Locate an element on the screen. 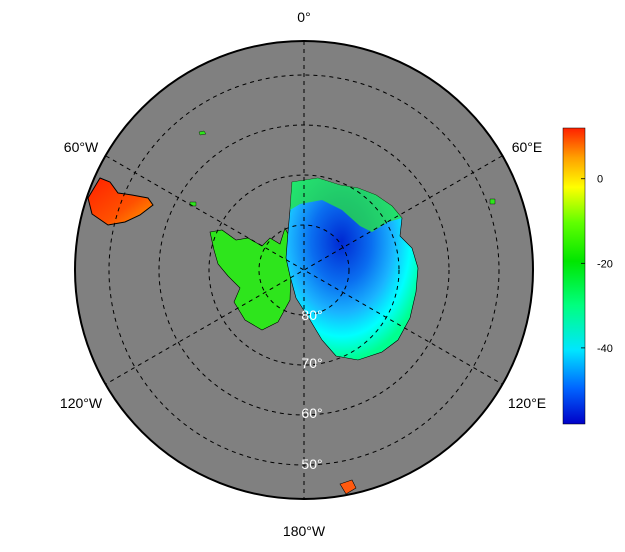 Image resolution: width=625 pixels, height=552 pixels. south-georgia-island is located at coordinates (202, 133).